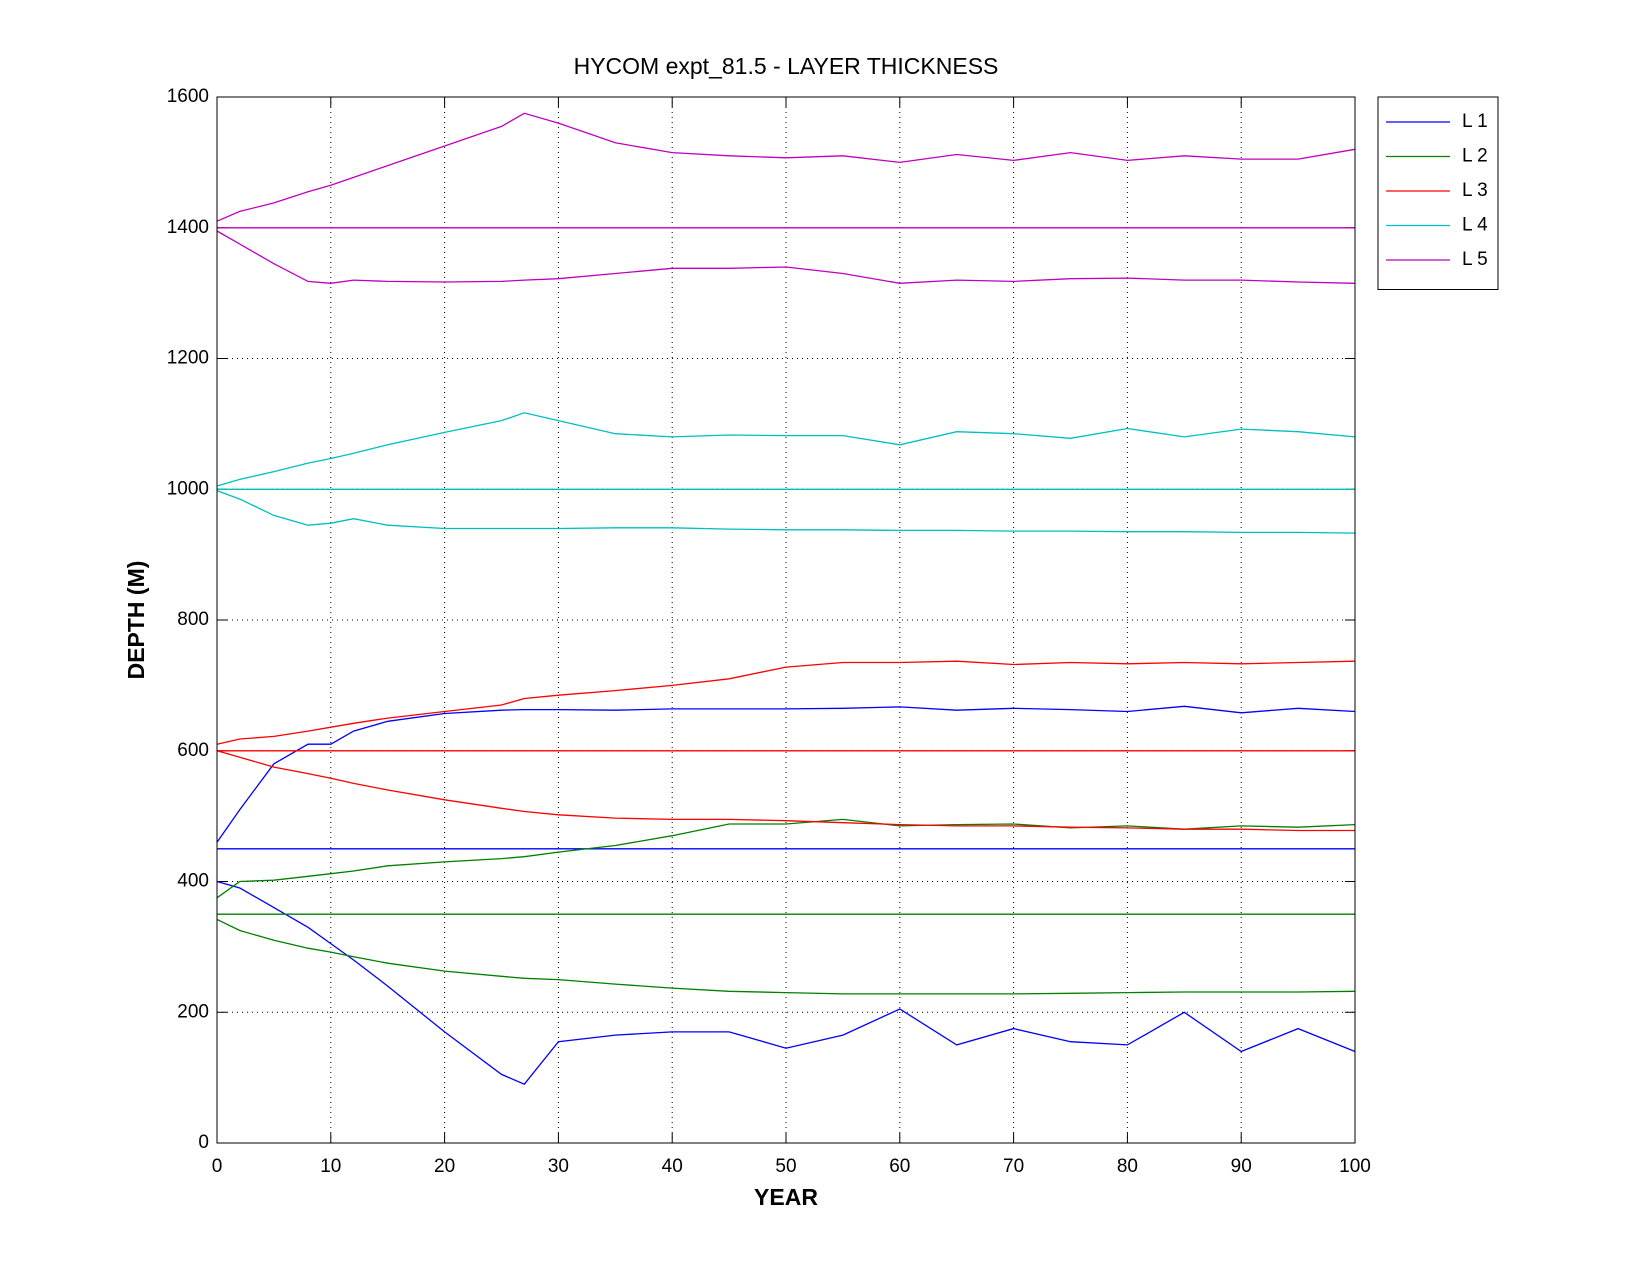 This screenshot has width=1650, height=1275. What do you see at coordinates (1438, 193) in the screenshot?
I see `legend-box` at bounding box center [1438, 193].